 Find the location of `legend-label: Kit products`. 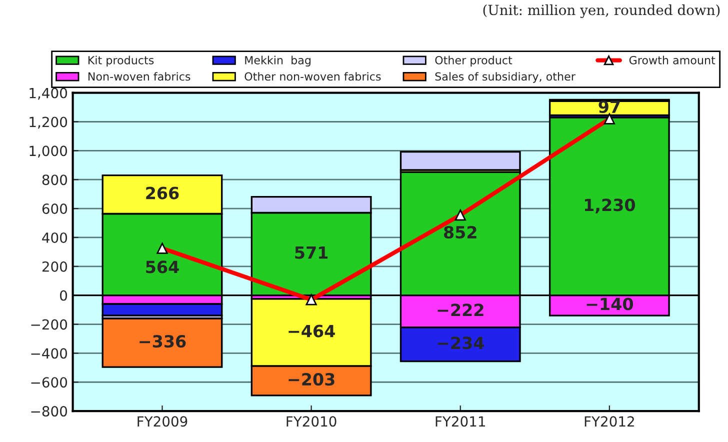

legend-label: Kit products is located at coordinates (121, 61).